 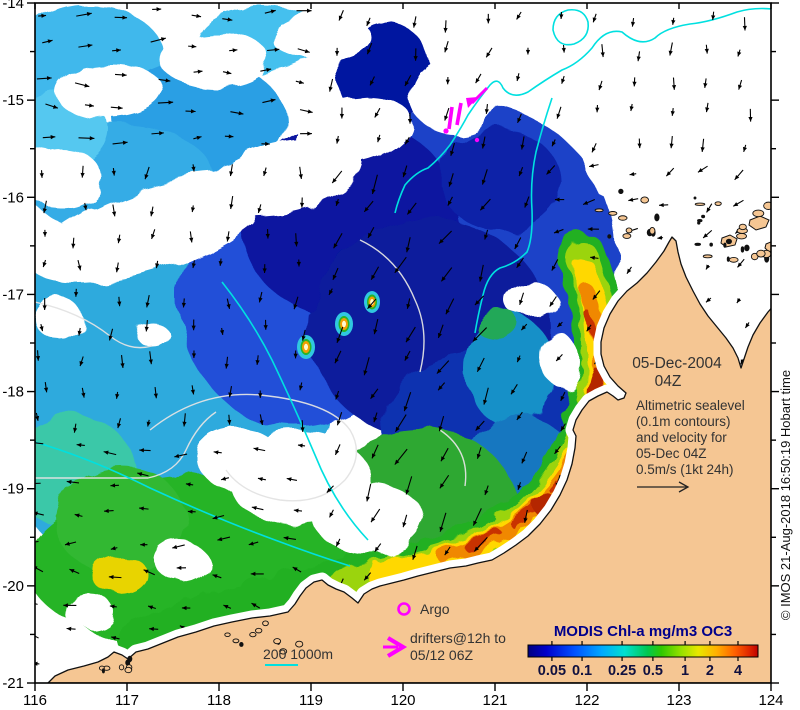 What do you see at coordinates (622, 671) in the screenshot?
I see `colorbar-tick-label: 0.25` at bounding box center [622, 671].